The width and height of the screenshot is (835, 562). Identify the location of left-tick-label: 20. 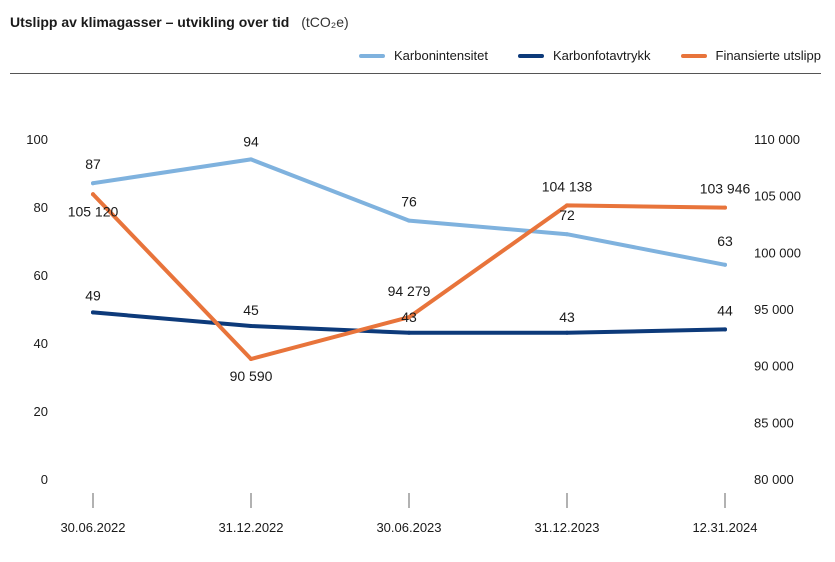
(41, 411).